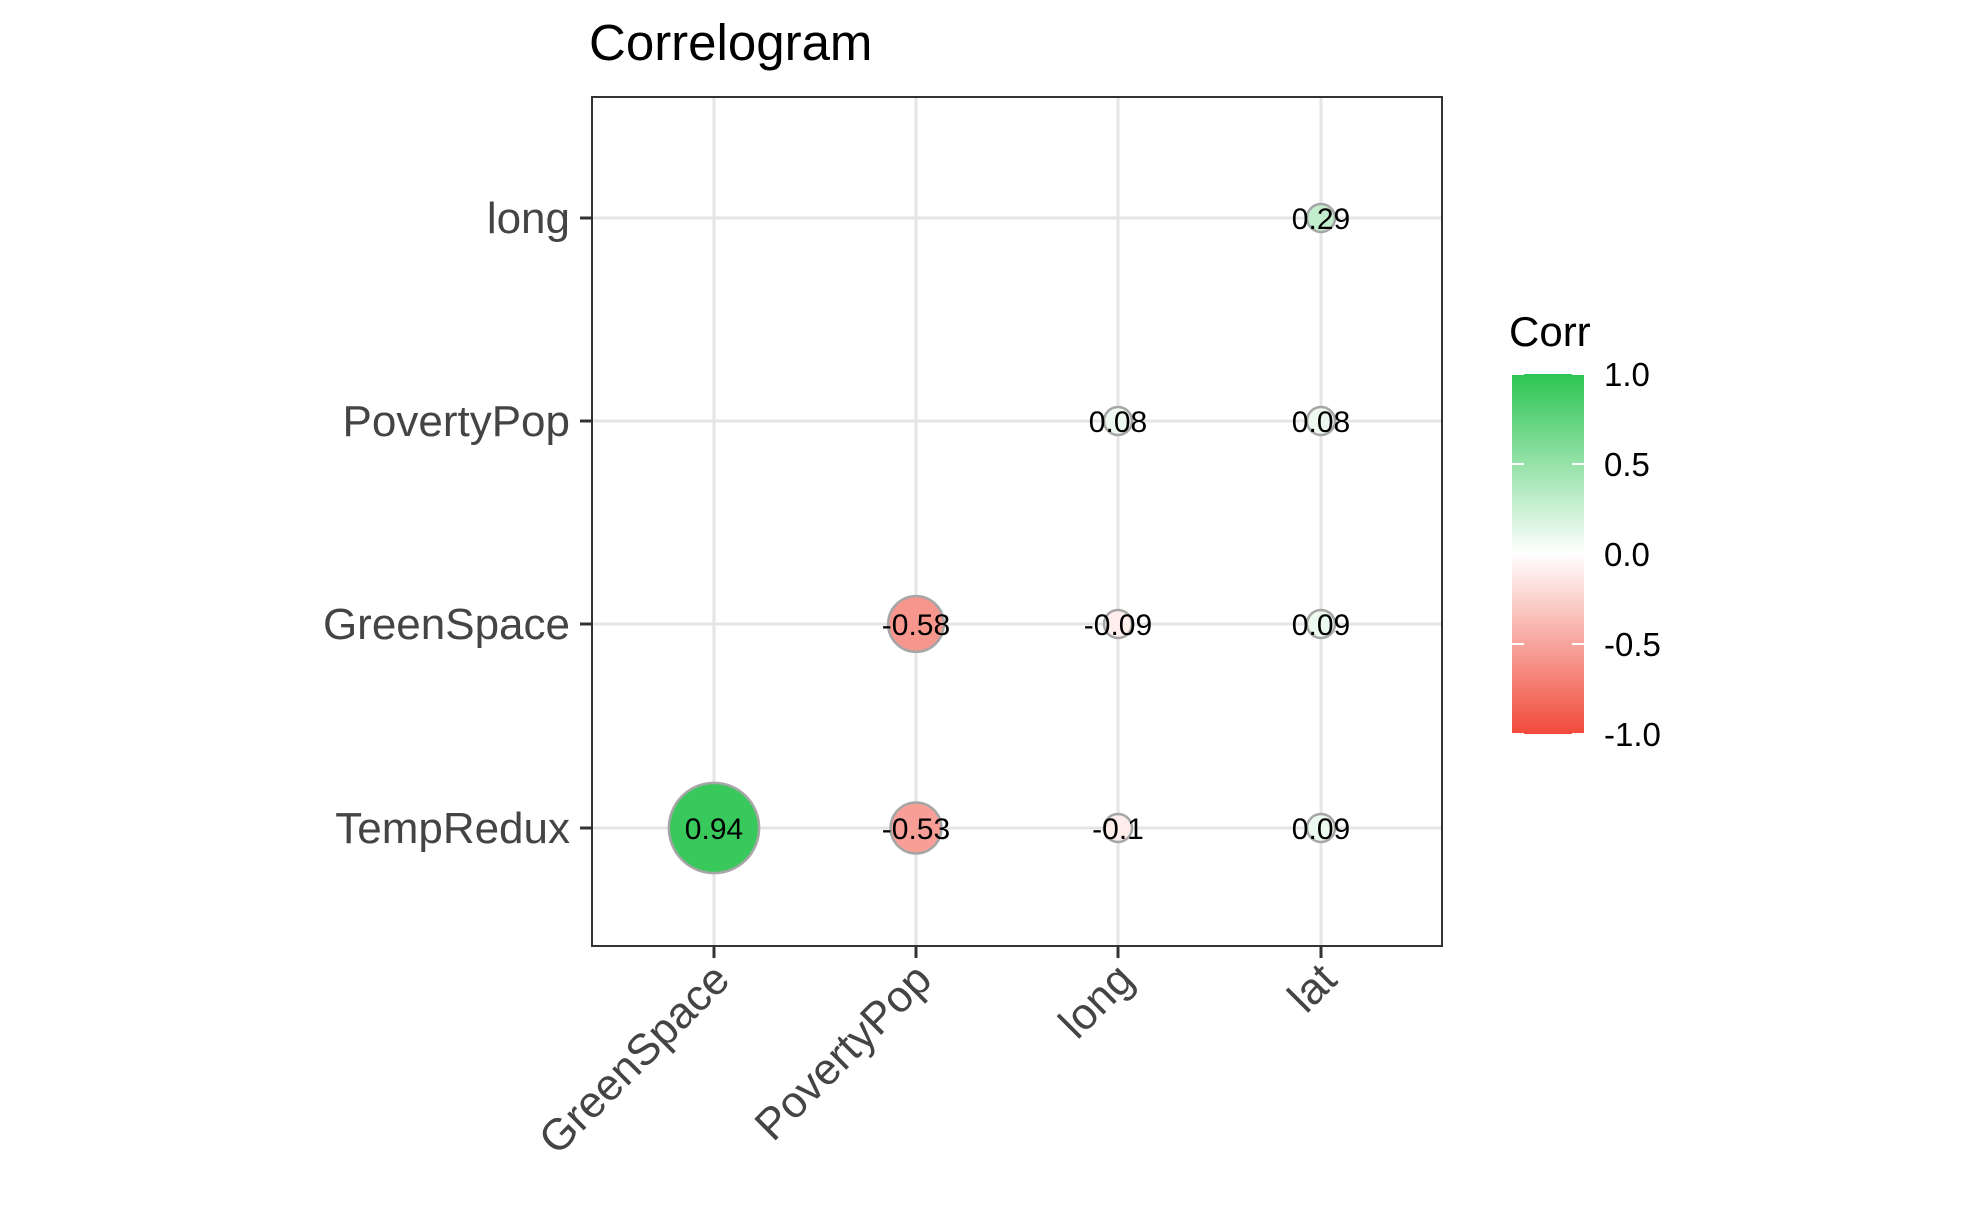 This screenshot has width=1971, height=1218. What do you see at coordinates (528, 218) in the screenshot?
I see `y-tick-label: long` at bounding box center [528, 218].